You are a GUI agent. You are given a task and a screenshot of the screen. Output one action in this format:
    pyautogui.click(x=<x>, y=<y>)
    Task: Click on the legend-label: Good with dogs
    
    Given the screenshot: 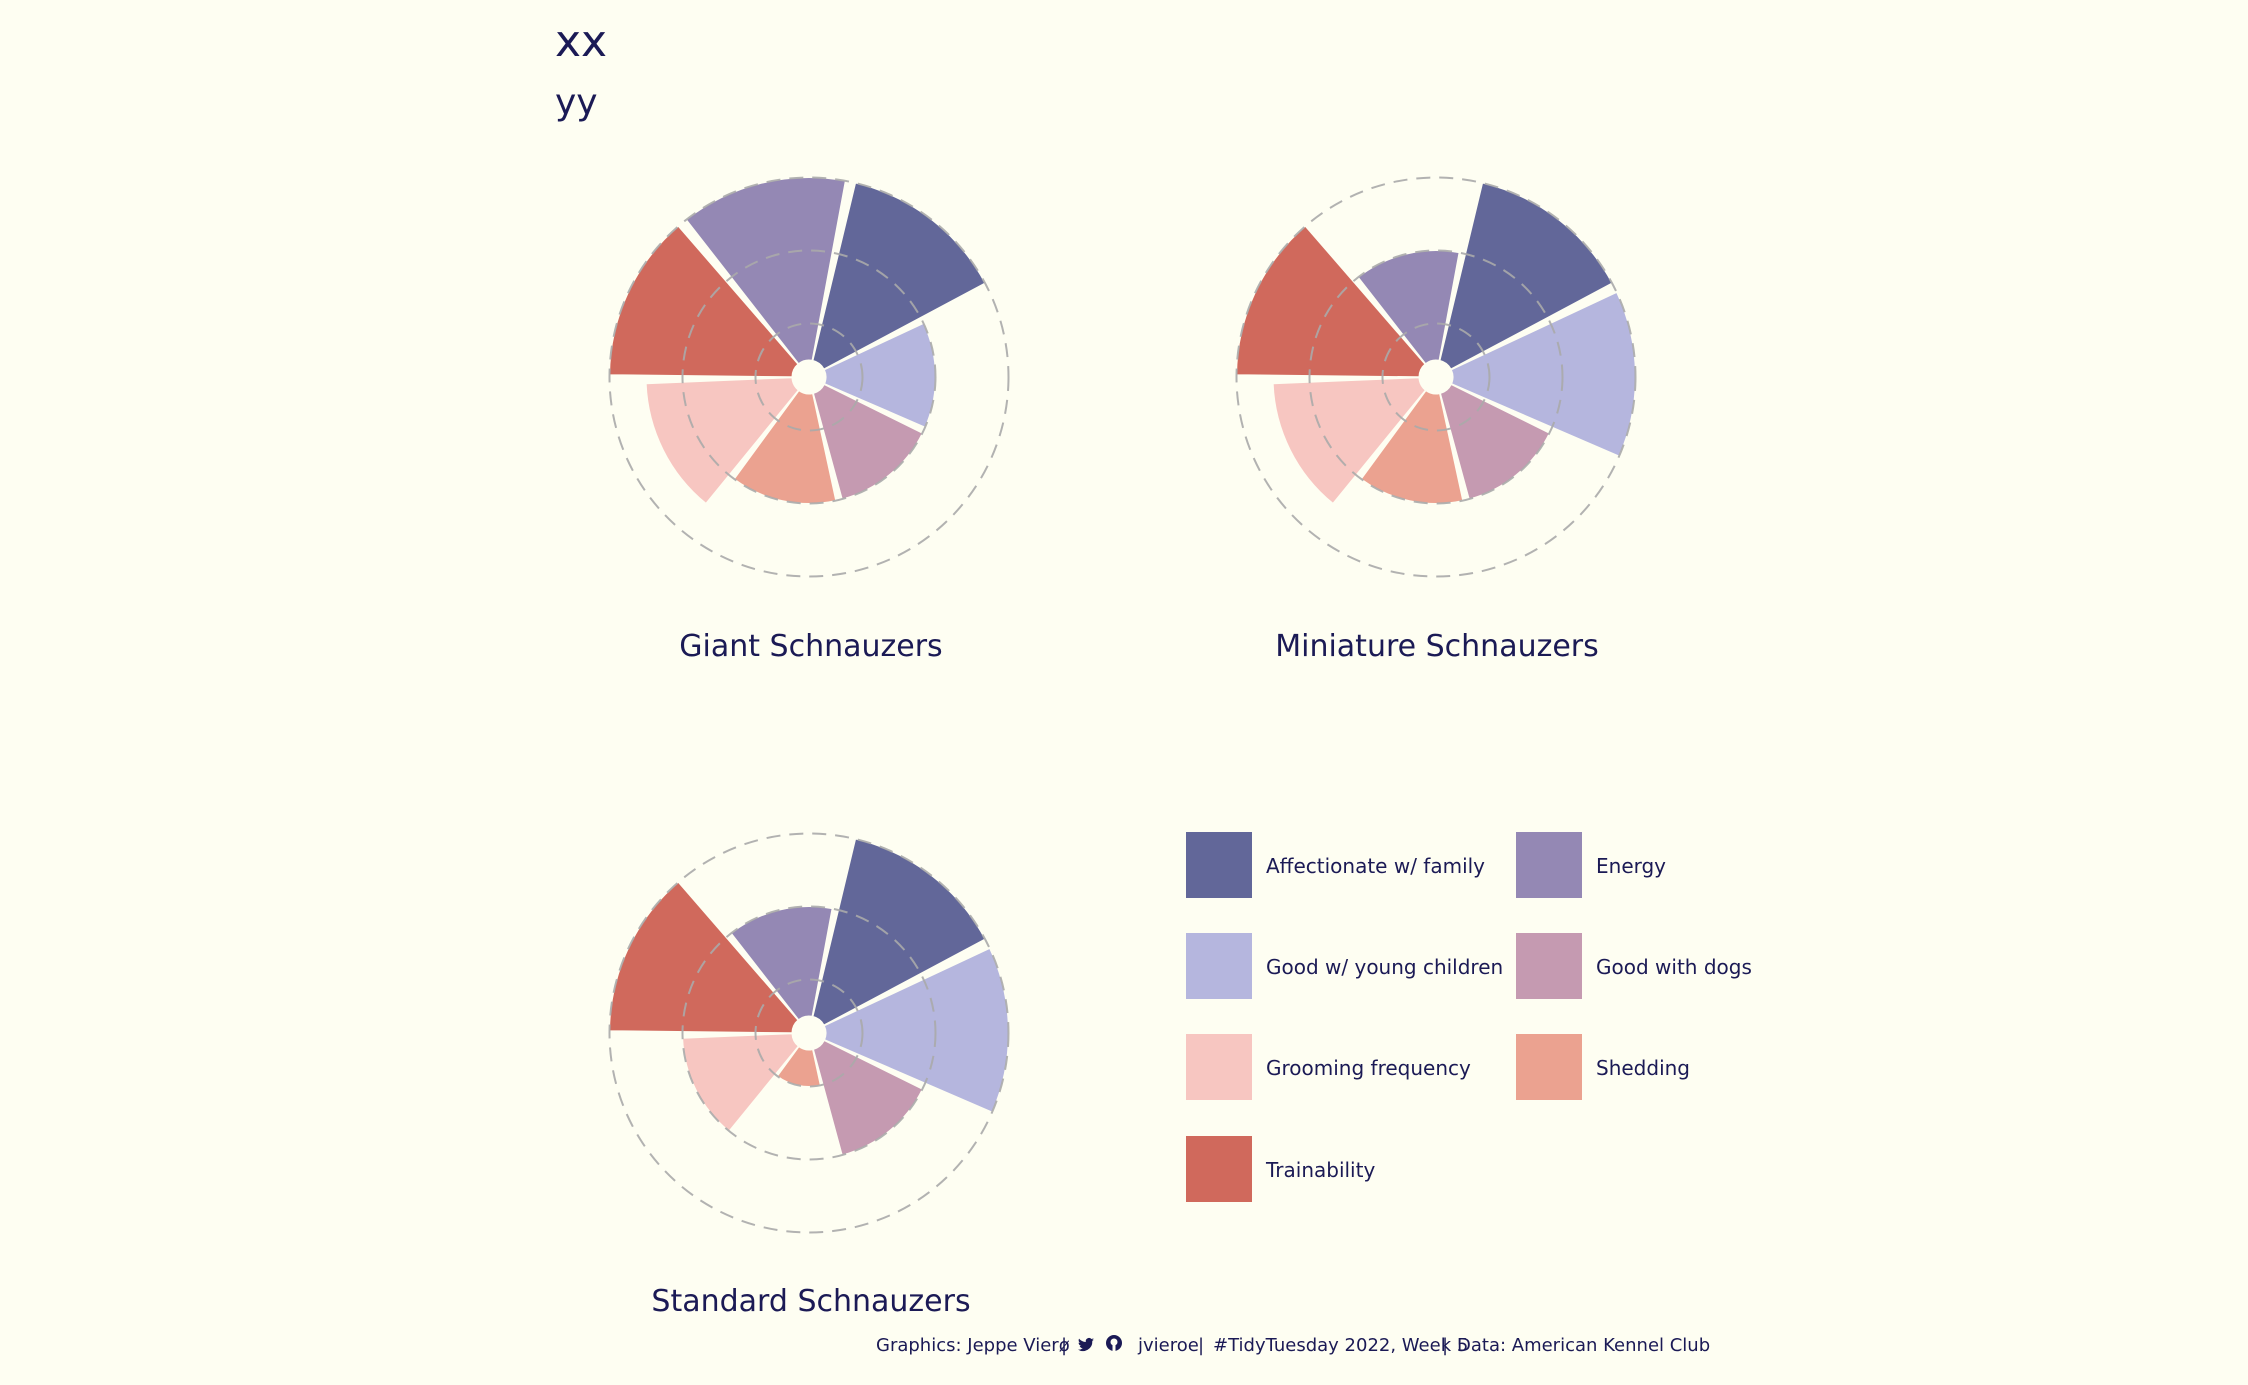 What is the action you would take?
    pyautogui.click(x=1674, y=967)
    